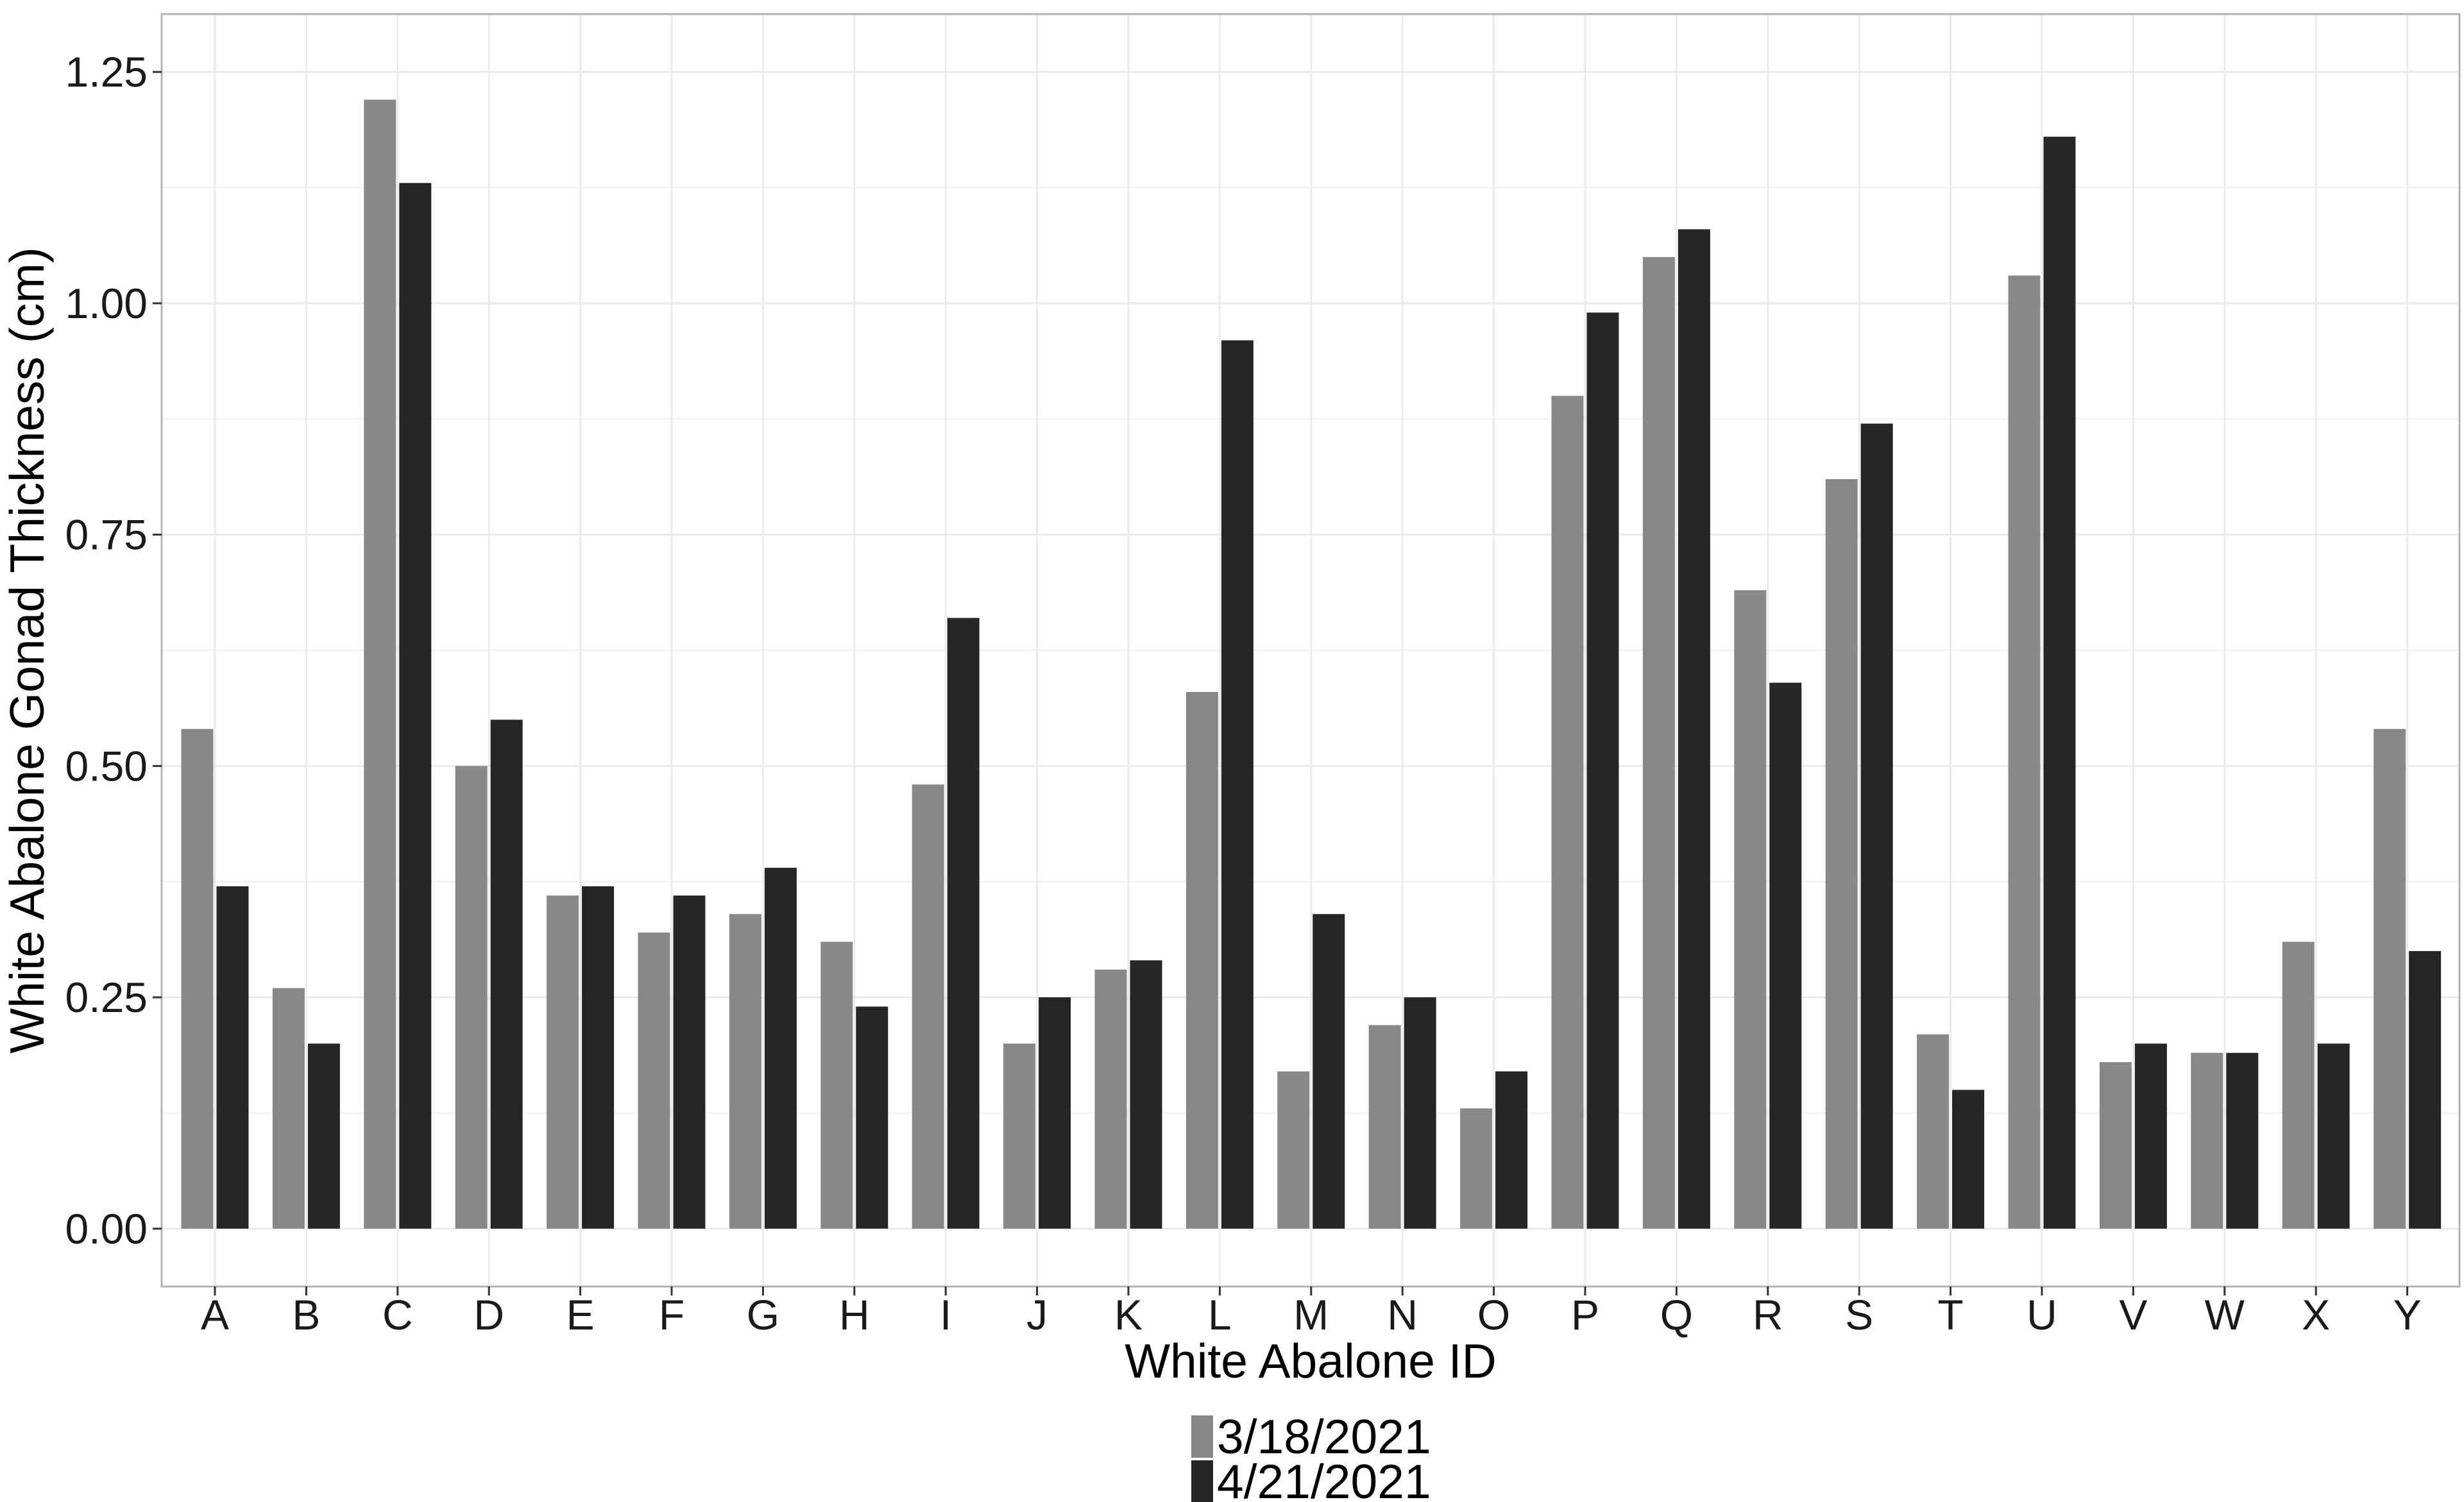  What do you see at coordinates (488, 1314) in the screenshot?
I see `x-tick-label-D: D` at bounding box center [488, 1314].